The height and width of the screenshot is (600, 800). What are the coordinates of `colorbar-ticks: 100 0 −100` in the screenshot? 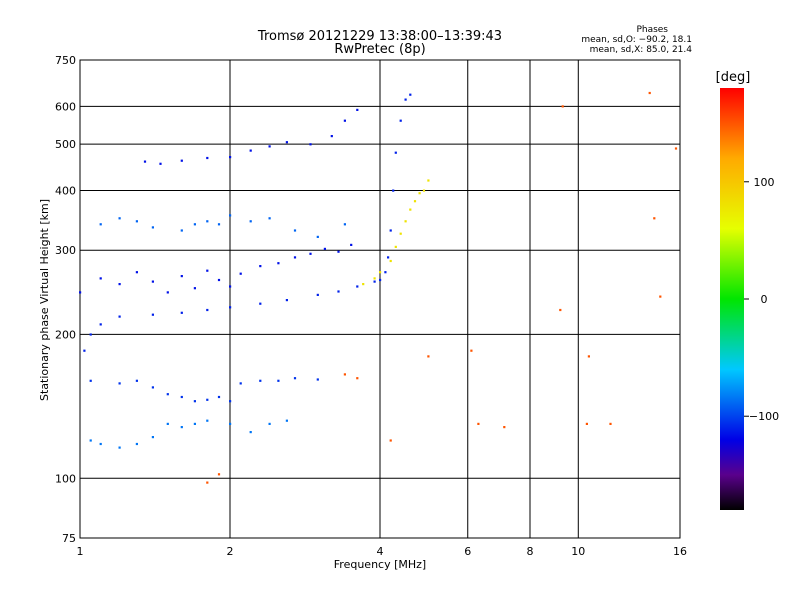 It's located at (761, 299).